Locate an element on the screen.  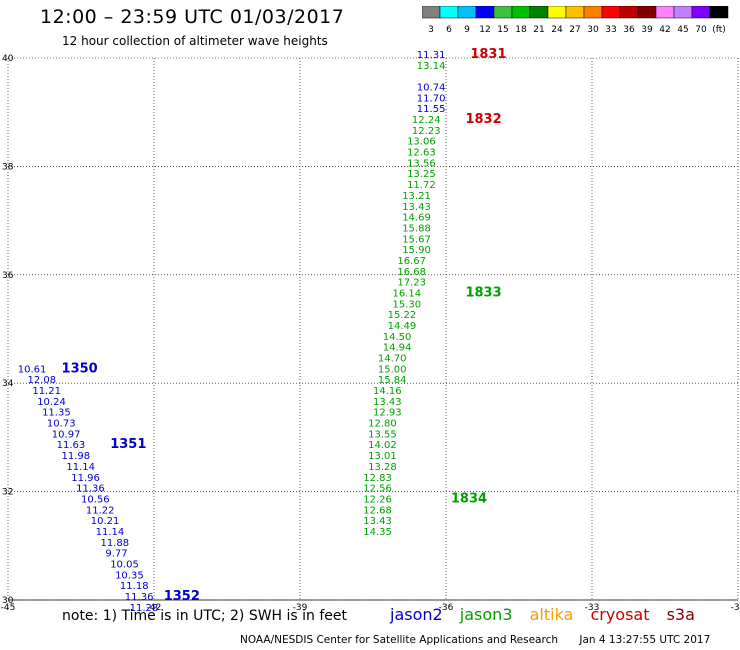
data-label: 10.56 is located at coordinates (95, 499).